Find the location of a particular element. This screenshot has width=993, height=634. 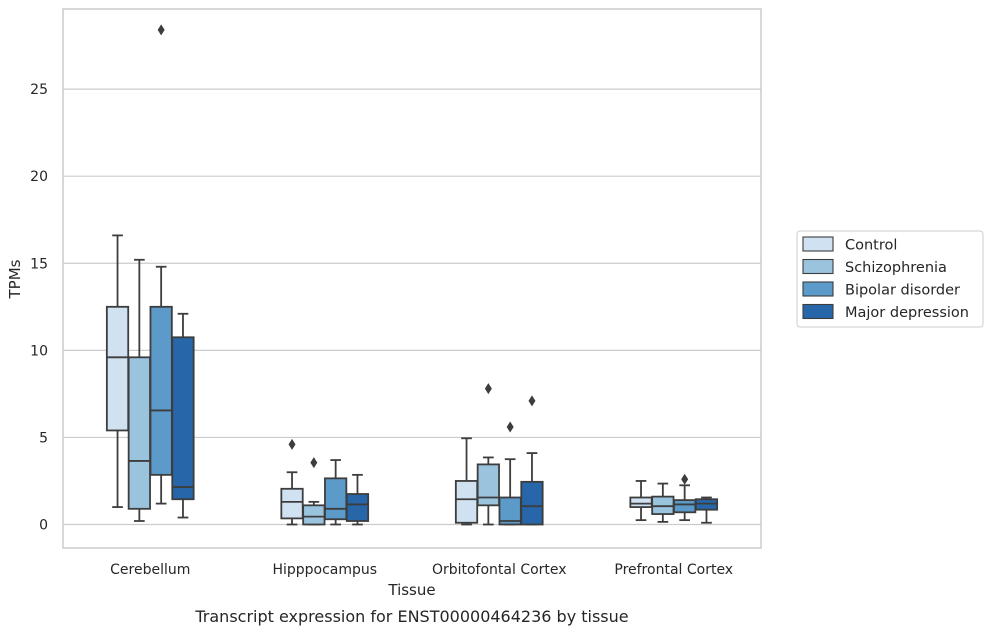

y-tick-labels: 0 5 10 15 20 25 is located at coordinates (39, 307).